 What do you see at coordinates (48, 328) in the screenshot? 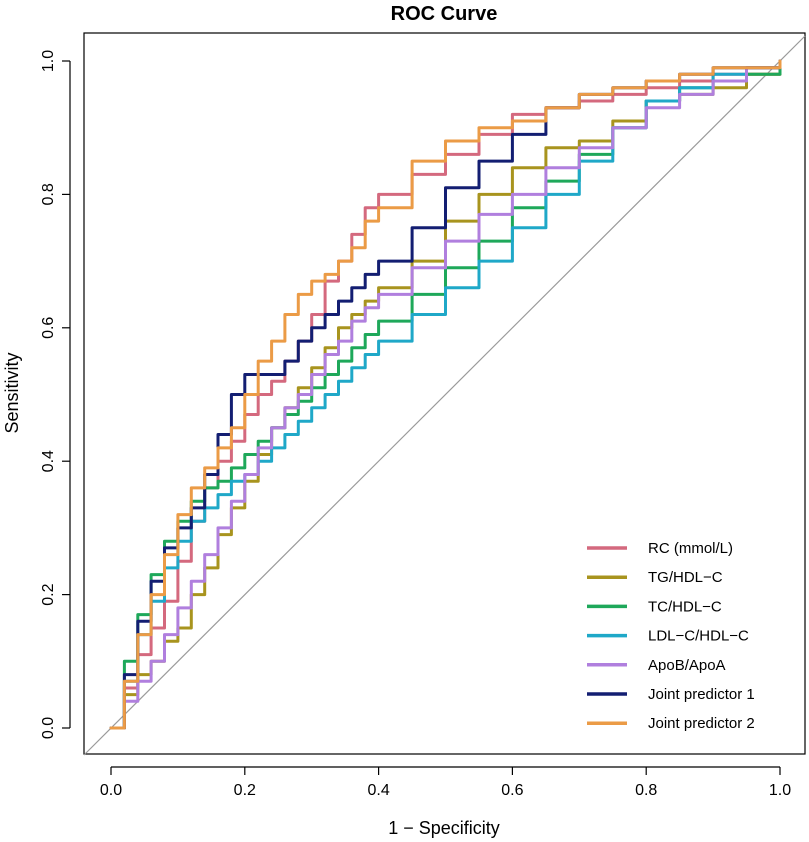
I see `y-tick-label-3: 0.6` at bounding box center [48, 328].